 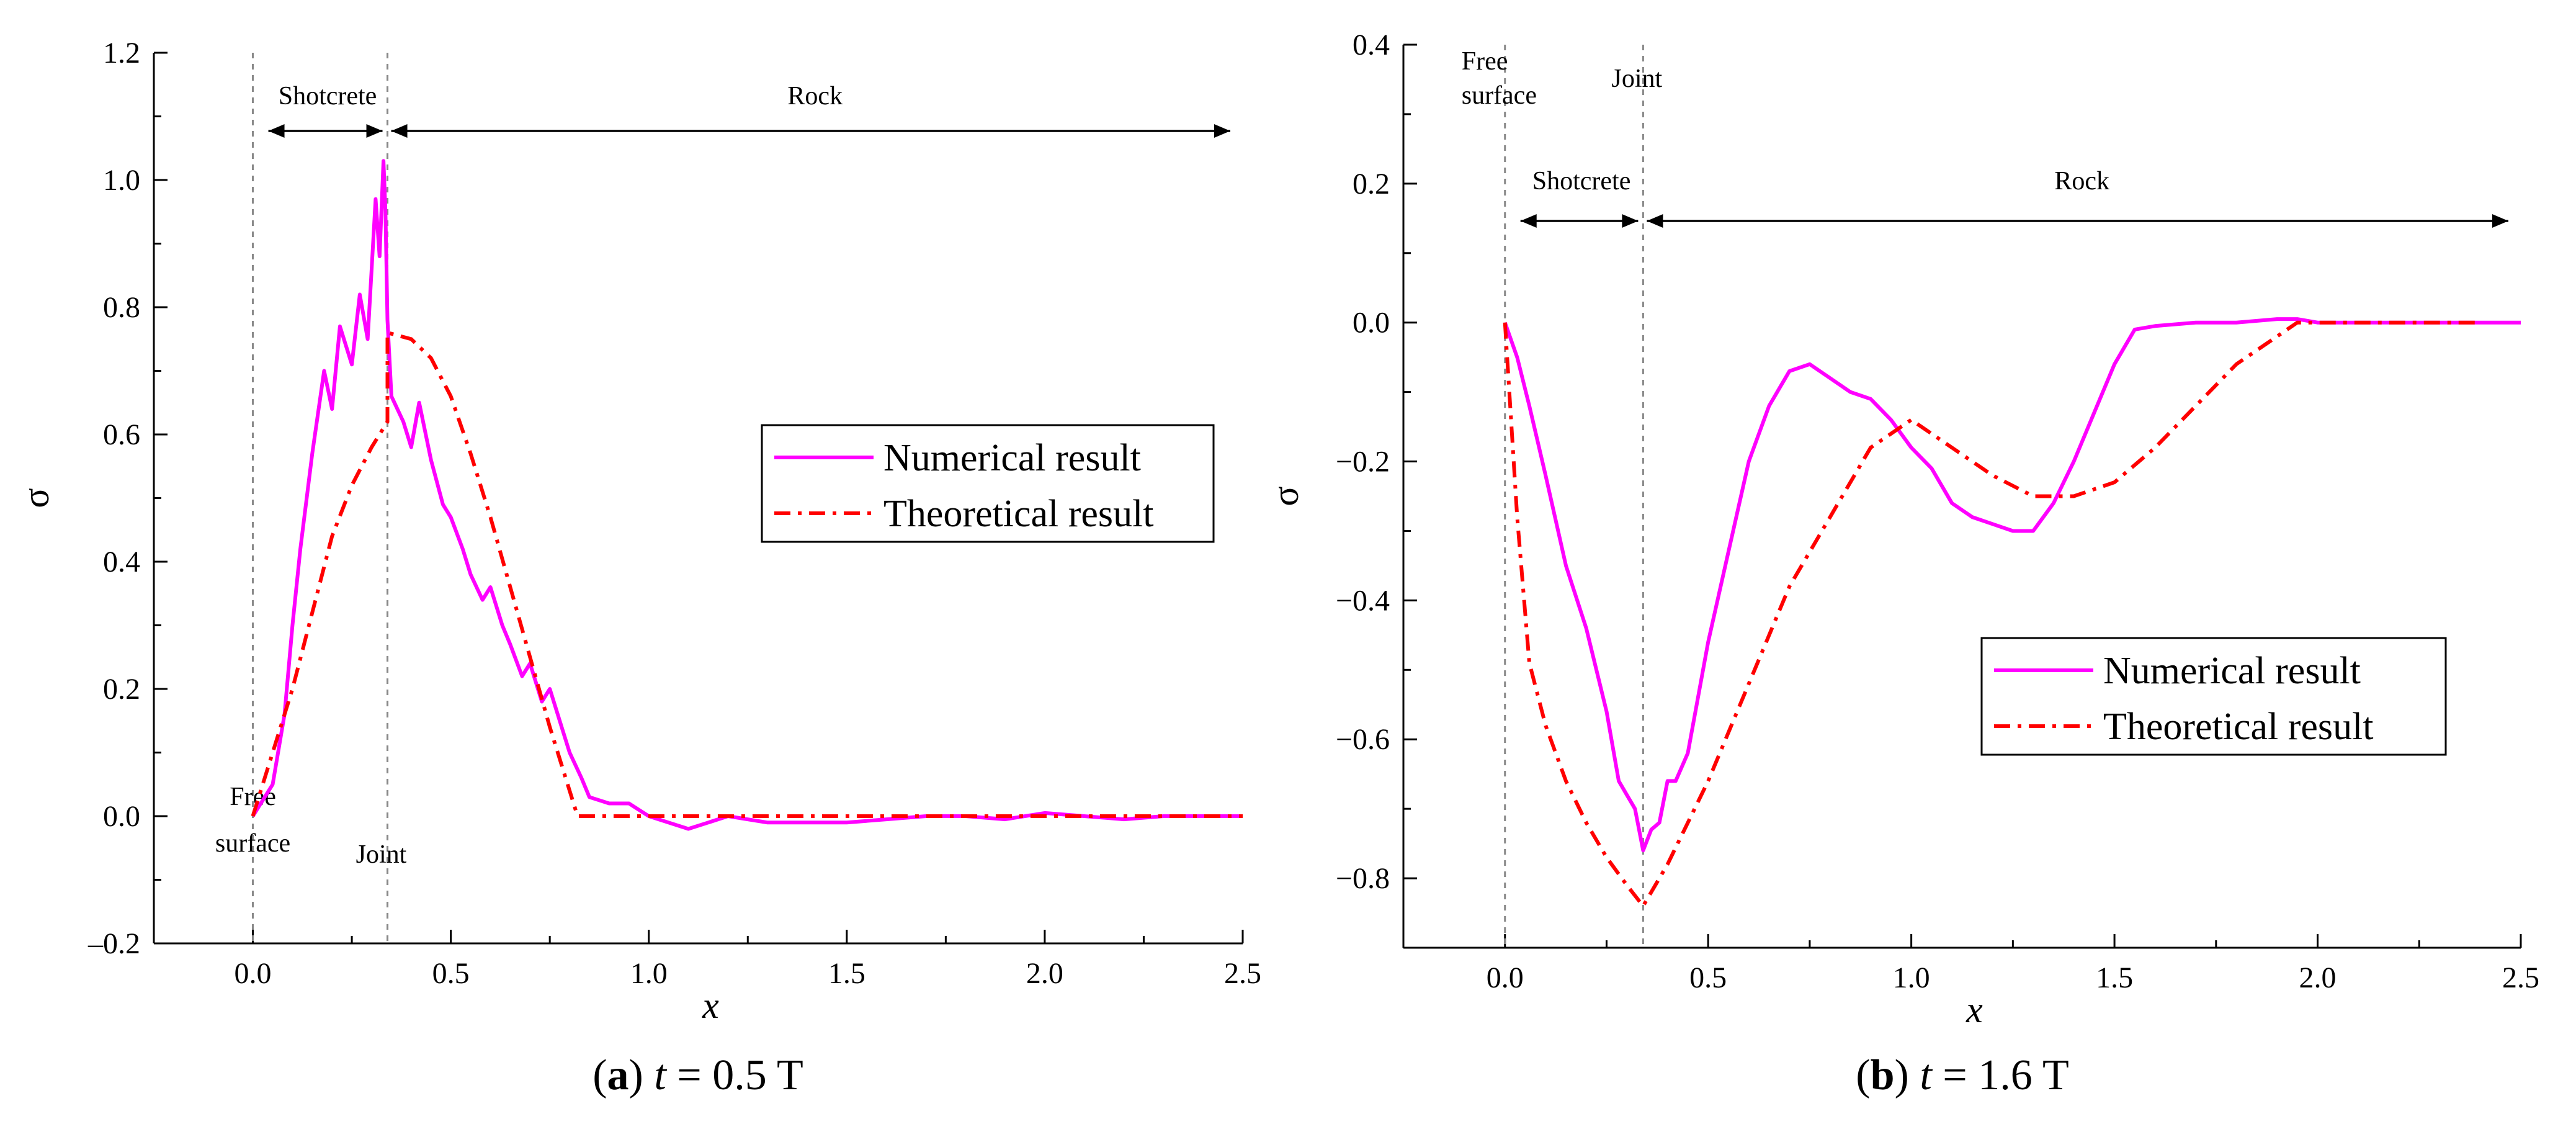 I want to click on panel-caption: (a) t = 0.5 T, so click(x=698, y=1075).